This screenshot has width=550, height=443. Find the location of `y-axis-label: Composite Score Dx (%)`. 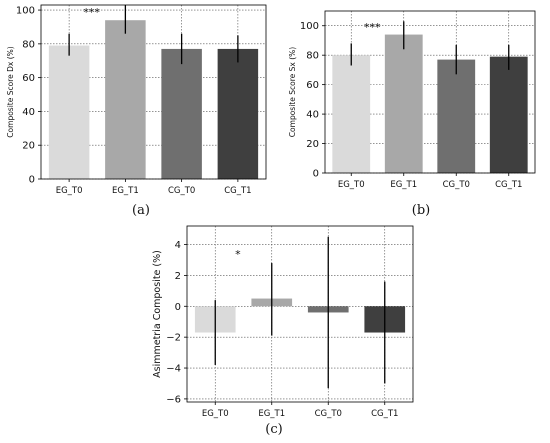

y-axis-label: Composite Score Dx (%) is located at coordinates (10, 91).